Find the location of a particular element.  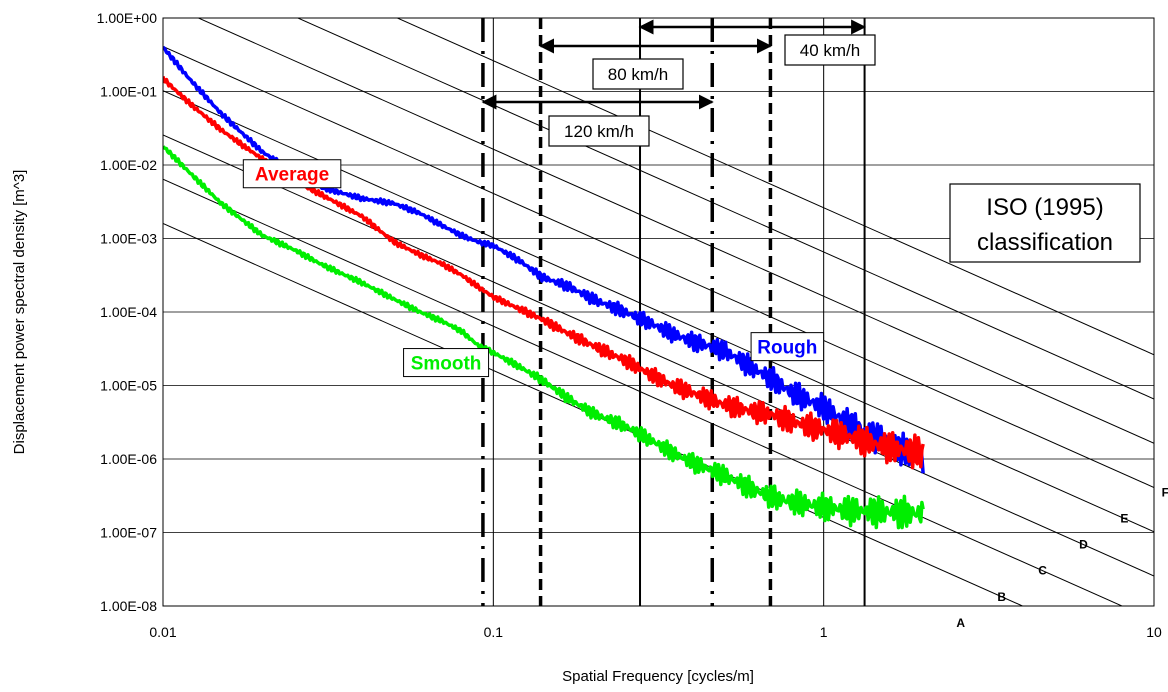

y-tick-label: 1.00E-03 is located at coordinates (128, 239).